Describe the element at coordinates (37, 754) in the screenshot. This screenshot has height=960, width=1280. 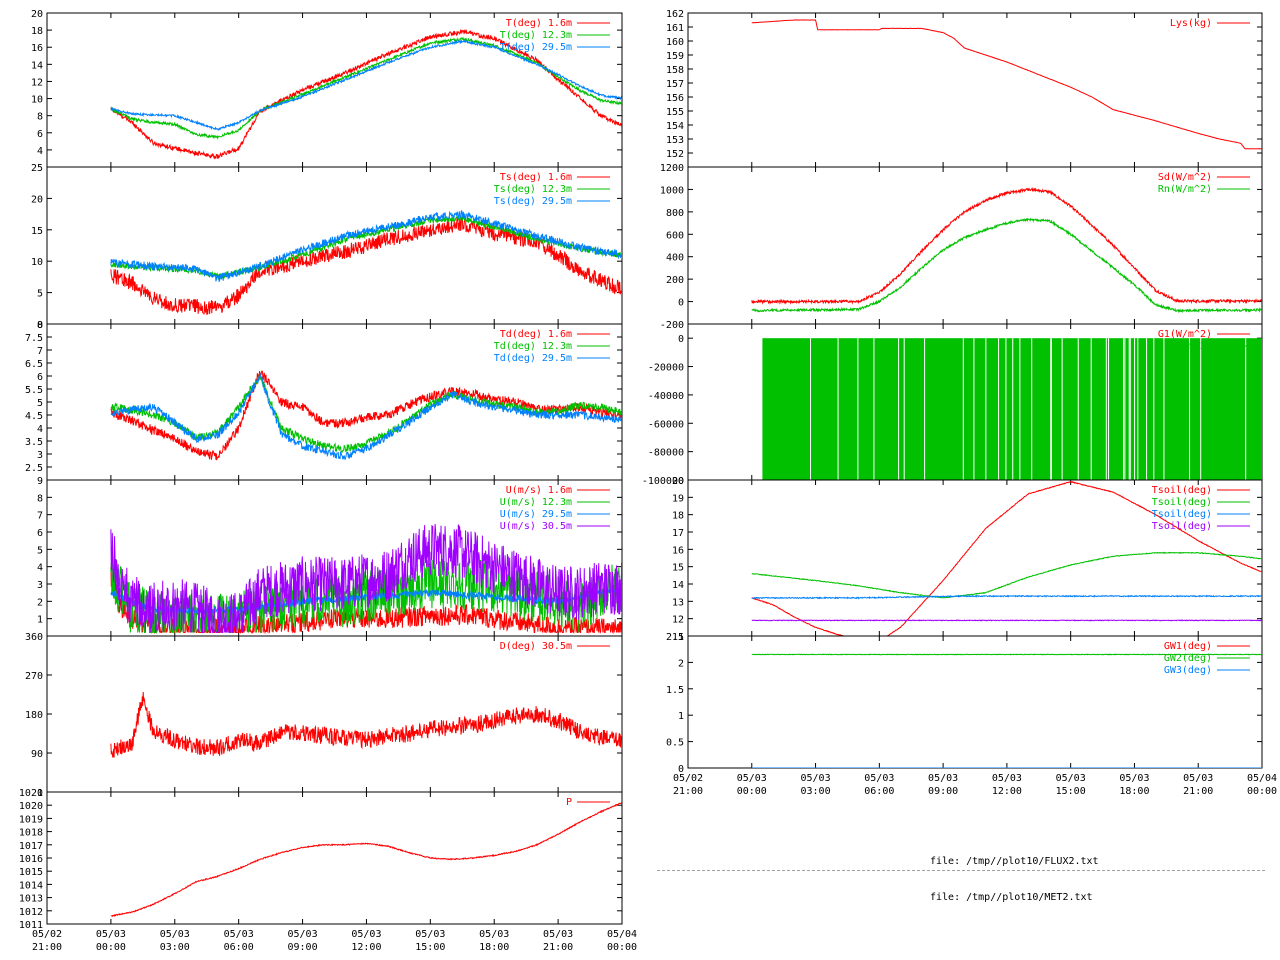
I see `y-tick-label: 90` at that location.